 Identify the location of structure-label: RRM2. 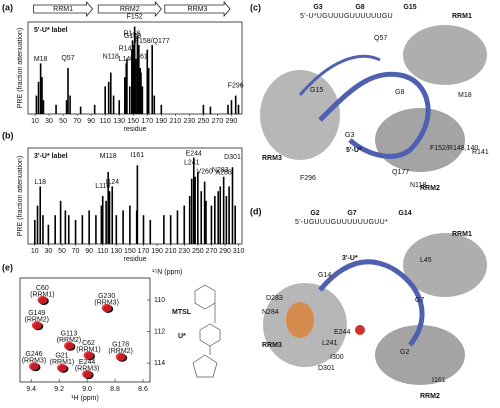
(430, 396).